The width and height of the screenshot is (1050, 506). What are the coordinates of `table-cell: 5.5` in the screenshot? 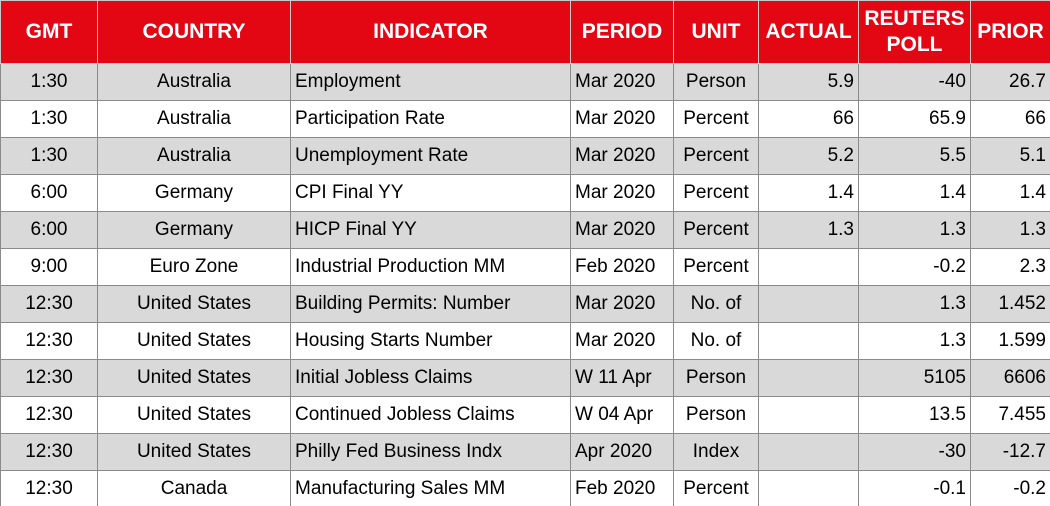 It's located at (914, 156).